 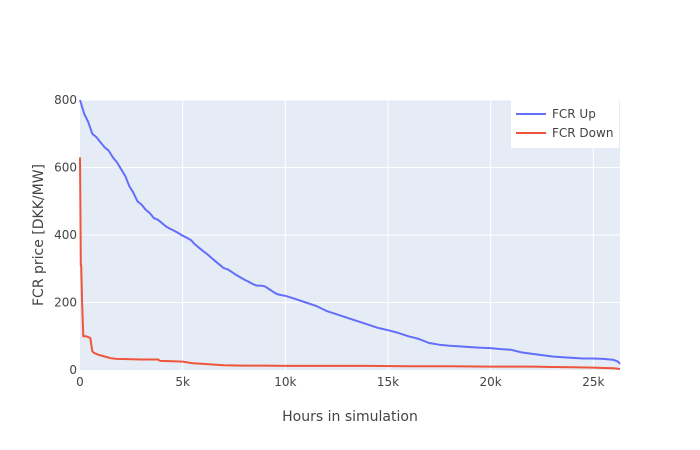 What do you see at coordinates (285, 382) in the screenshot?
I see `x-tick-label: 10k` at bounding box center [285, 382].